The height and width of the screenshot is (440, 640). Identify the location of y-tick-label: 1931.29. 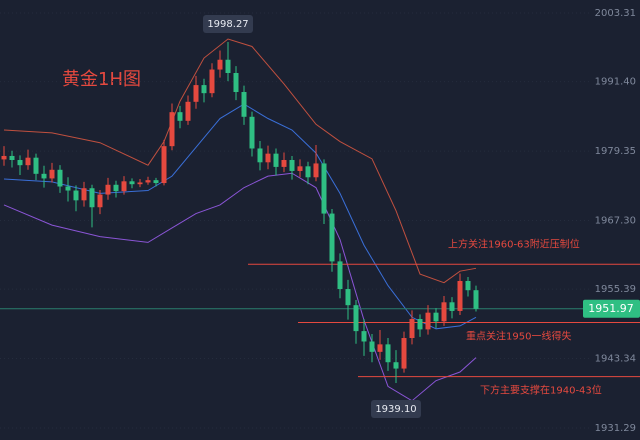
(615, 428).